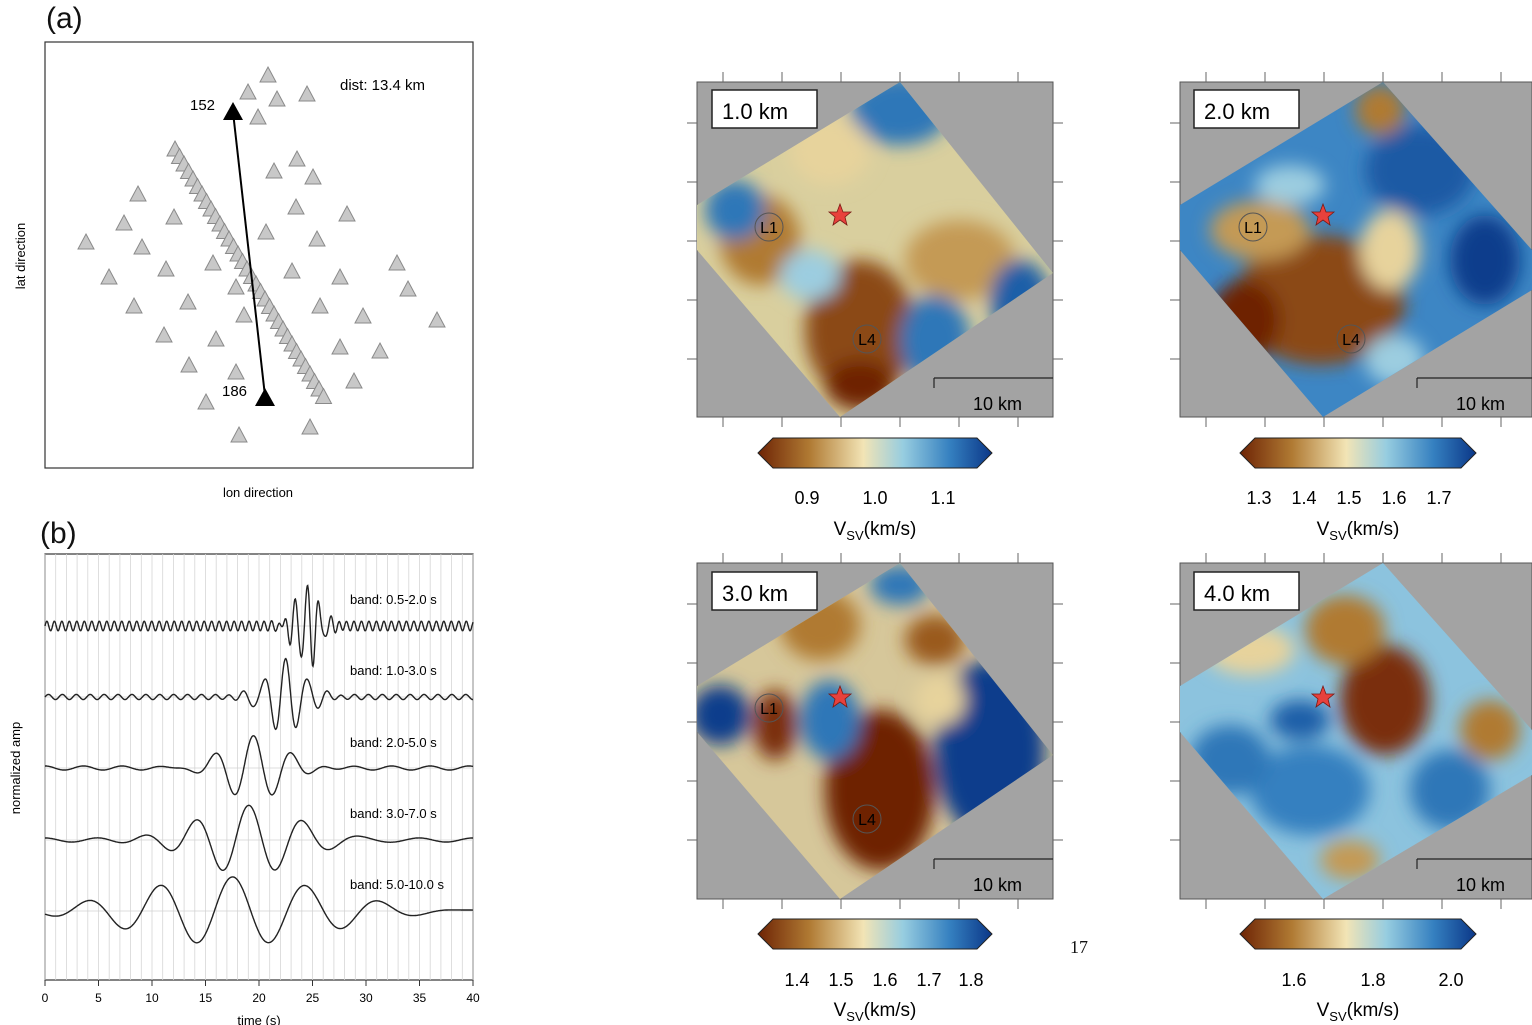 This screenshot has width=1532, height=1025. What do you see at coordinates (875, 934) in the screenshot?
I see `map-3-colorbar` at bounding box center [875, 934].